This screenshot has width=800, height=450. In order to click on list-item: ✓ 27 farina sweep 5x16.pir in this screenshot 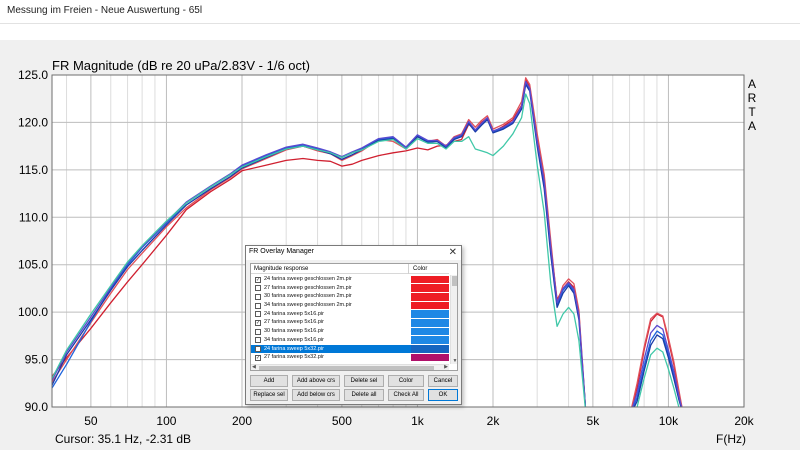, I will do `click(350, 322)`.